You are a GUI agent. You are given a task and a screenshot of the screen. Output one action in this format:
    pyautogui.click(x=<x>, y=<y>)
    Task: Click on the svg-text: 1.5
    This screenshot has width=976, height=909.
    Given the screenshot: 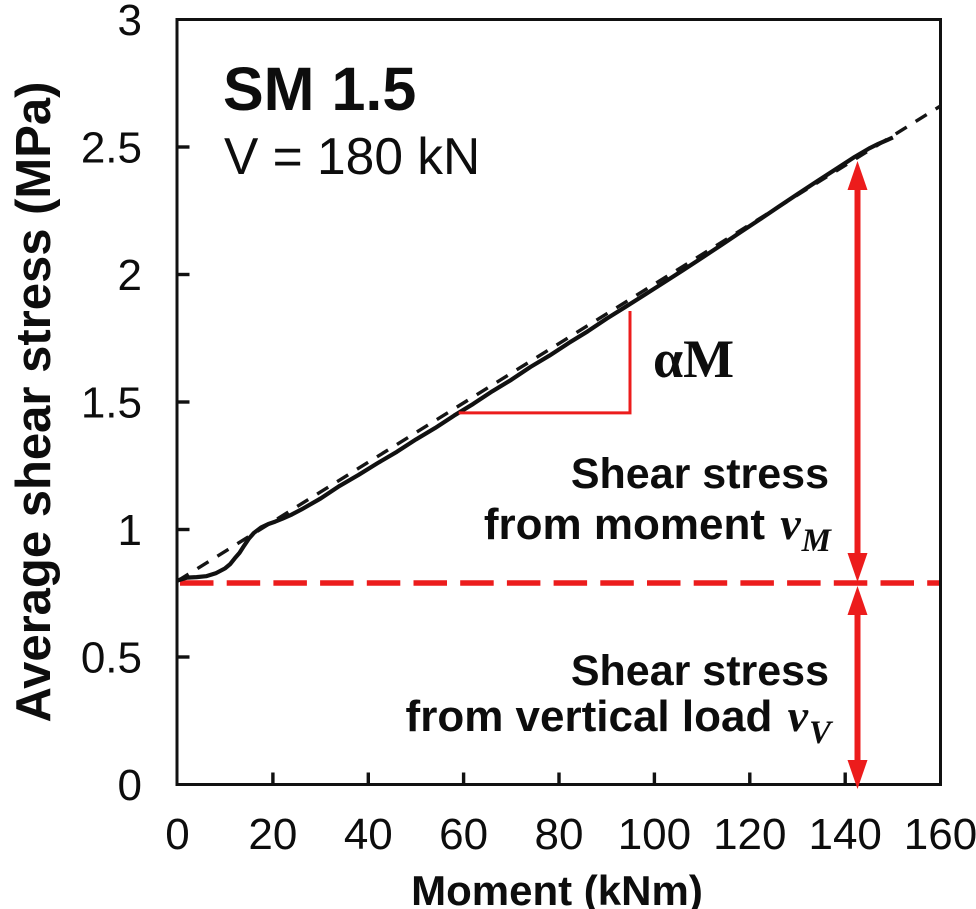 What is the action you would take?
    pyautogui.click(x=111, y=403)
    